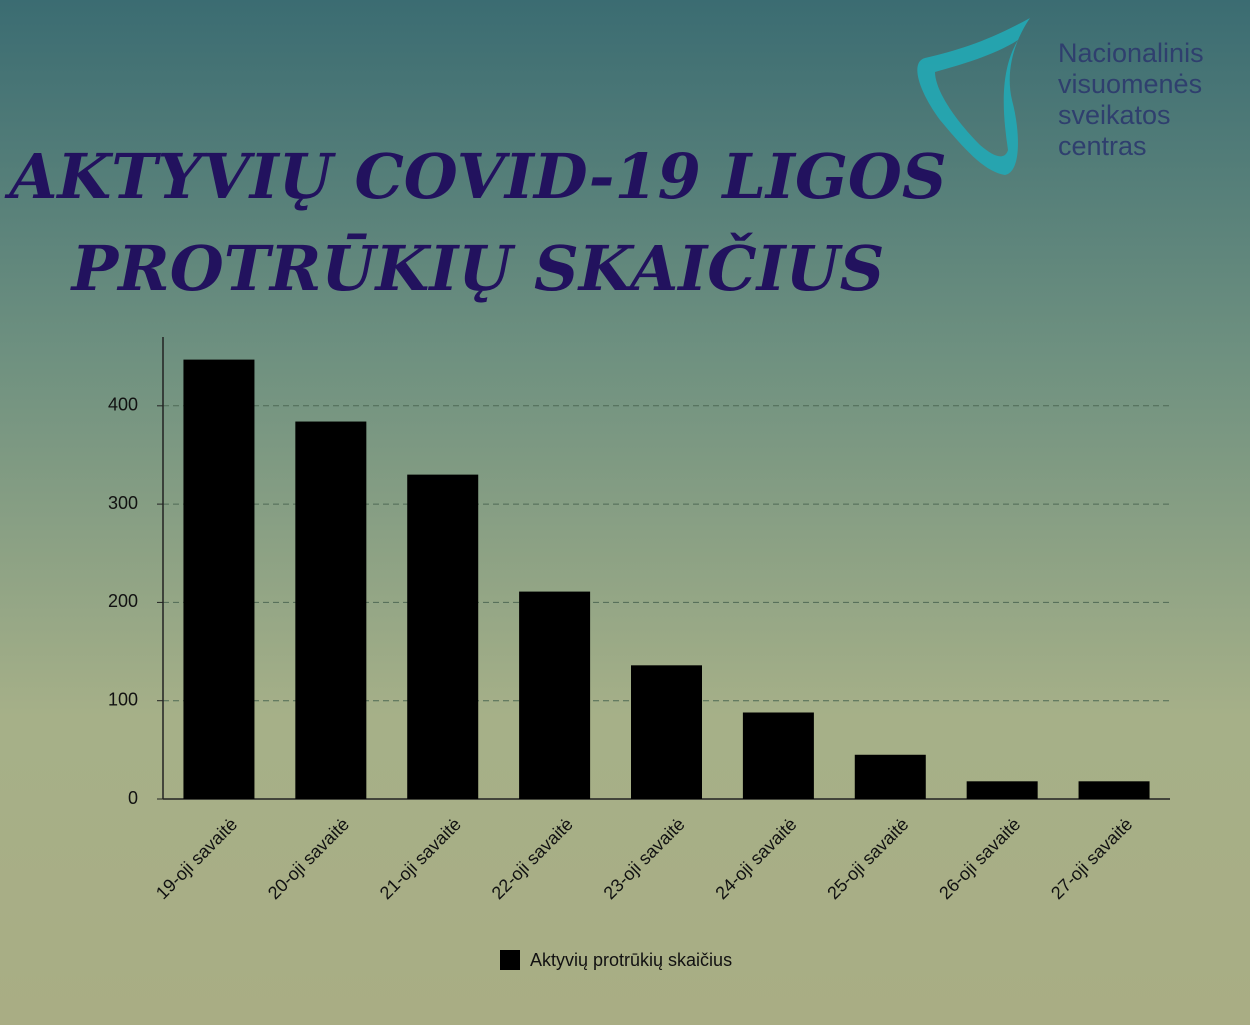 The width and height of the screenshot is (1250, 1025). What do you see at coordinates (1102, 146) in the screenshot?
I see `logo-text: centras` at bounding box center [1102, 146].